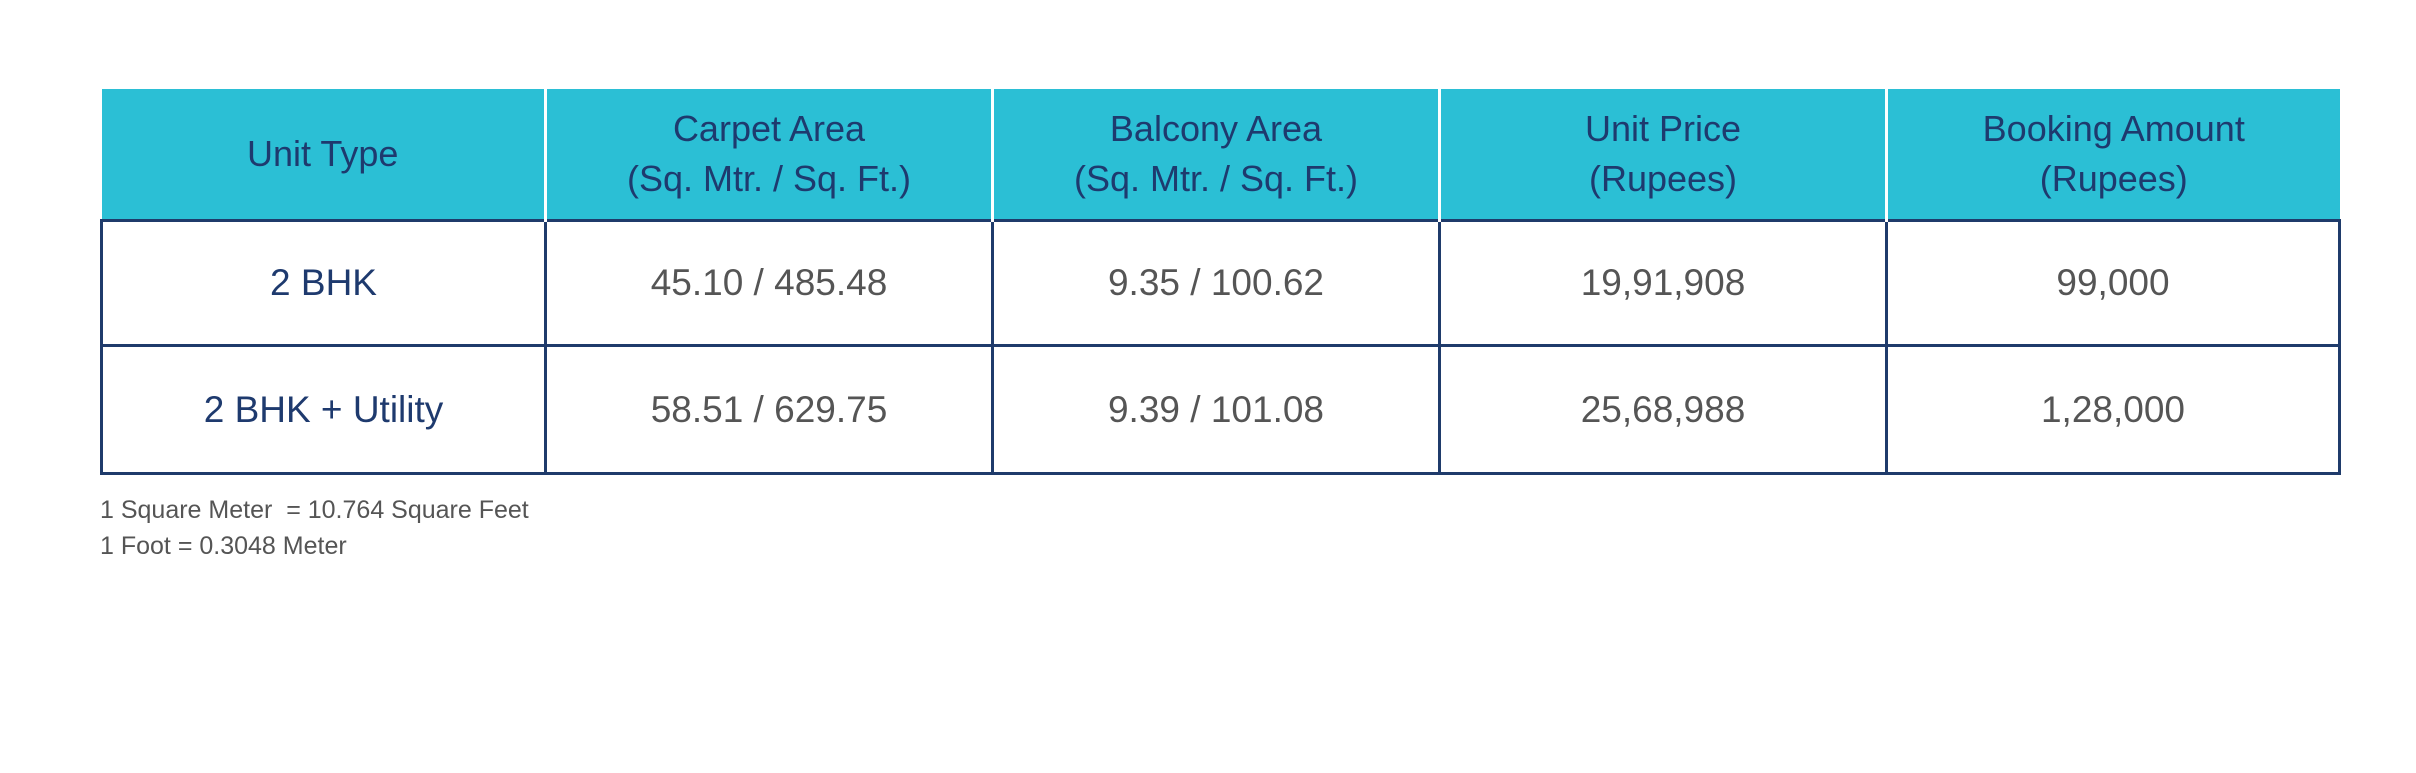 The image size is (2416, 773). I want to click on header-text: Balcony Area, so click(1216, 128).